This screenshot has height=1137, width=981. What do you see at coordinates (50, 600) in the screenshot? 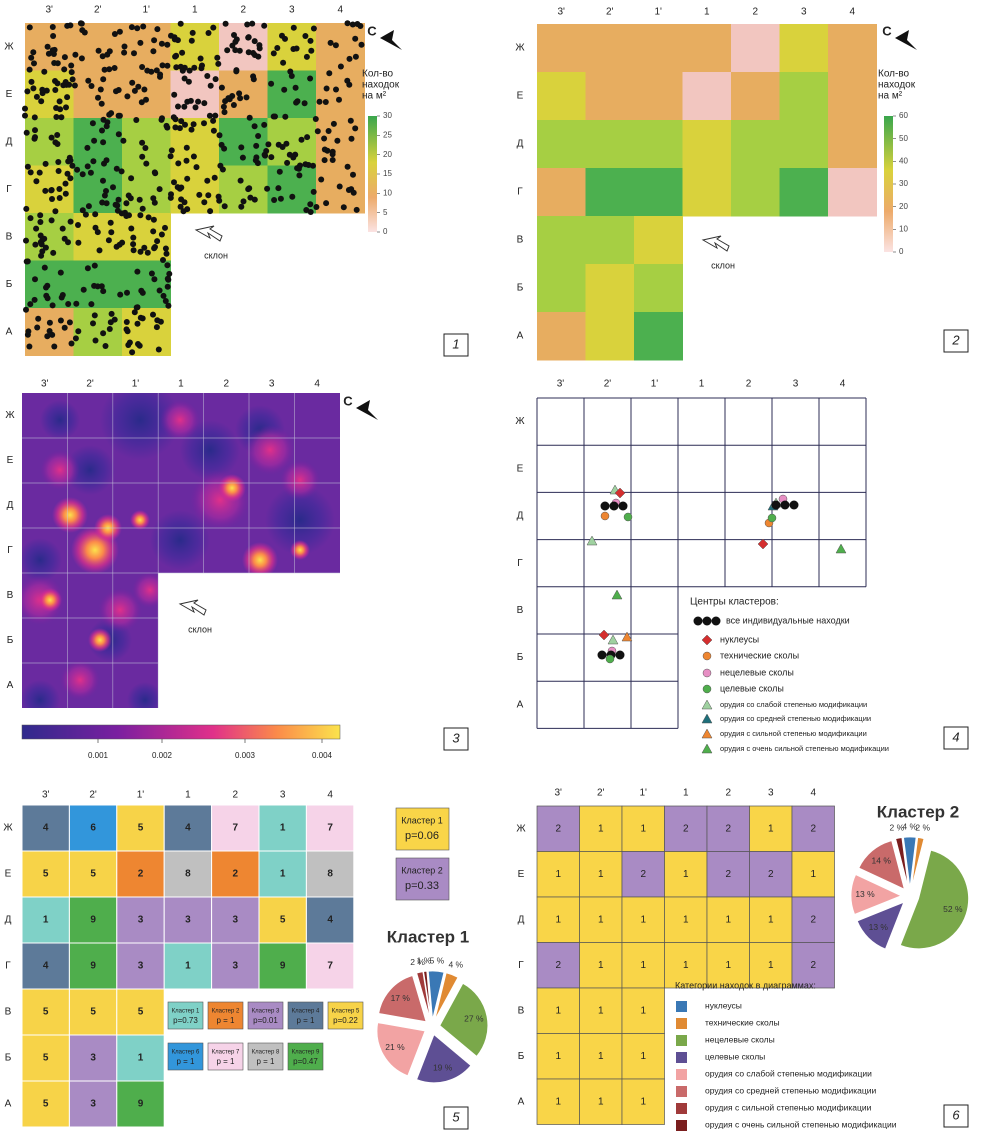
I see `hot-spot` at bounding box center [50, 600].